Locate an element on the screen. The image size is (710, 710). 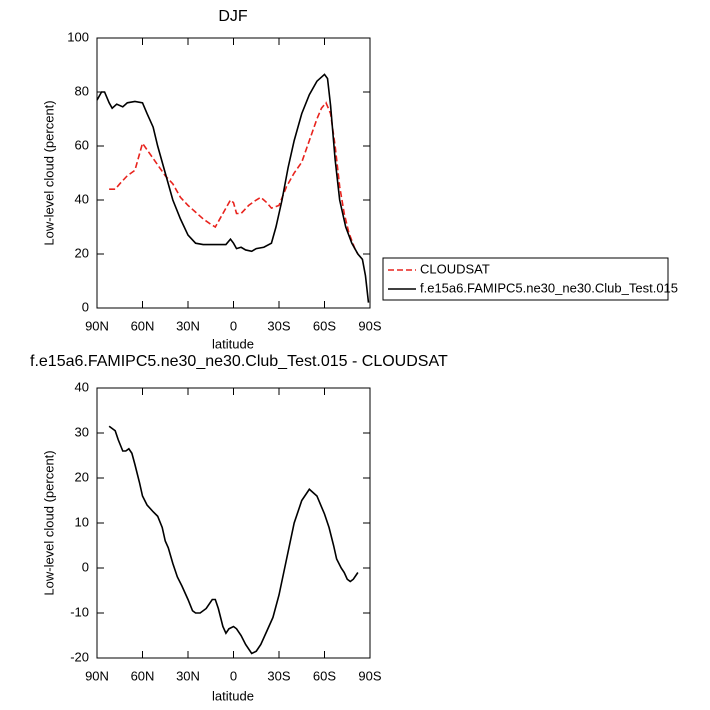
y-tick-label: 10 is located at coordinates (82, 521).